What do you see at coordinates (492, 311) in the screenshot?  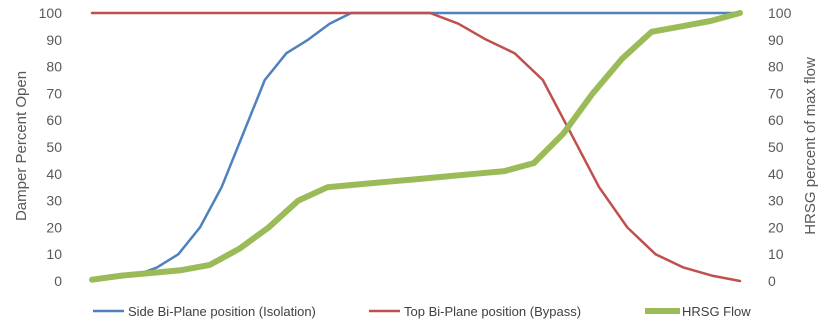 I see `legend-label-top-bi-plane: Top Bi-Plane position (Bypass)` at bounding box center [492, 311].